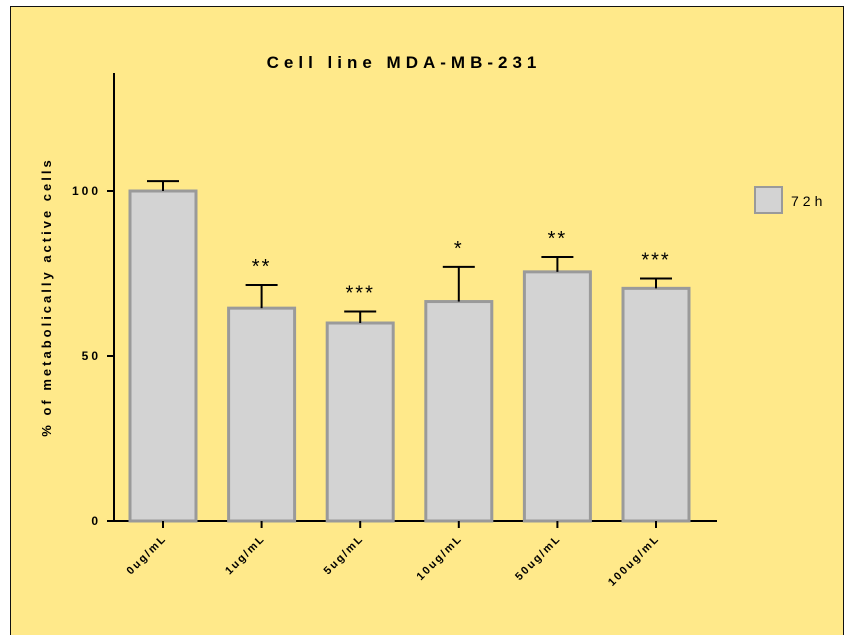 This screenshot has height=636, width=846. Describe the element at coordinates (656, 404) in the screenshot. I see `bar-100ug/mL` at that location.